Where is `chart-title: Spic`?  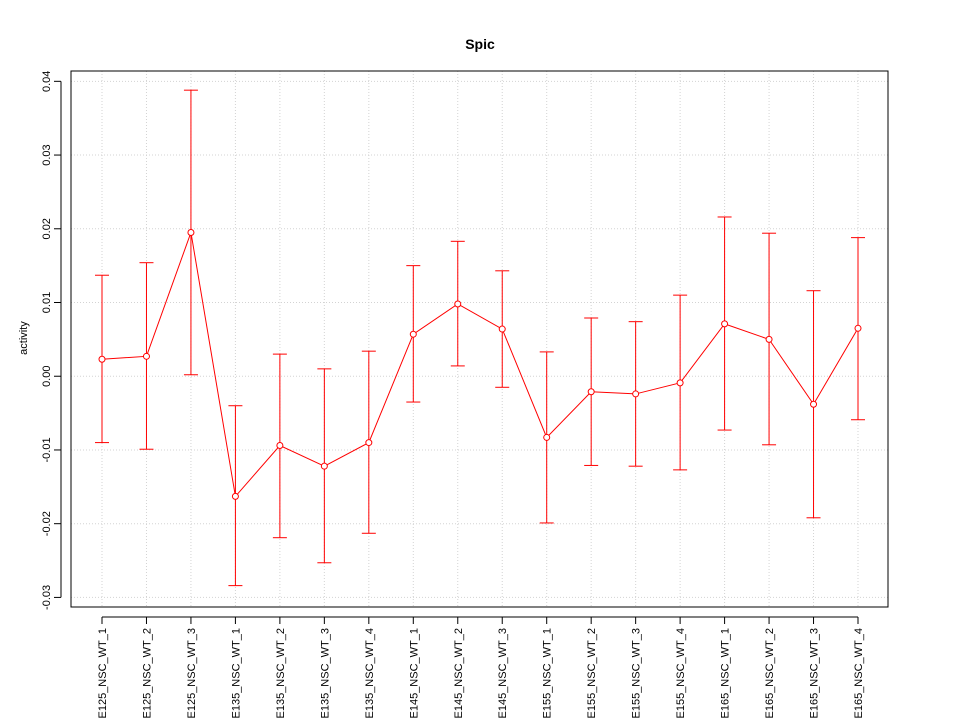 chart-title: Spic is located at coordinates (480, 44).